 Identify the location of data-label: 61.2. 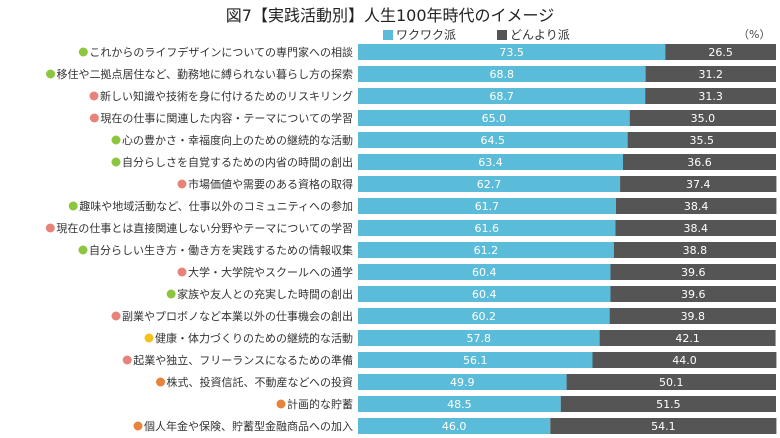
(486, 250).